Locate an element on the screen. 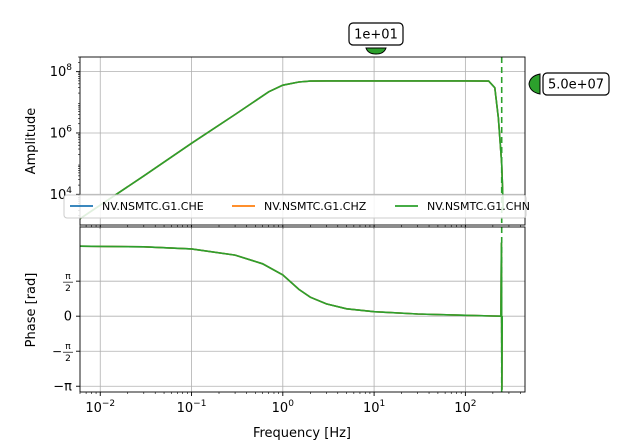  x-tick-label: 10² is located at coordinates (465, 407).